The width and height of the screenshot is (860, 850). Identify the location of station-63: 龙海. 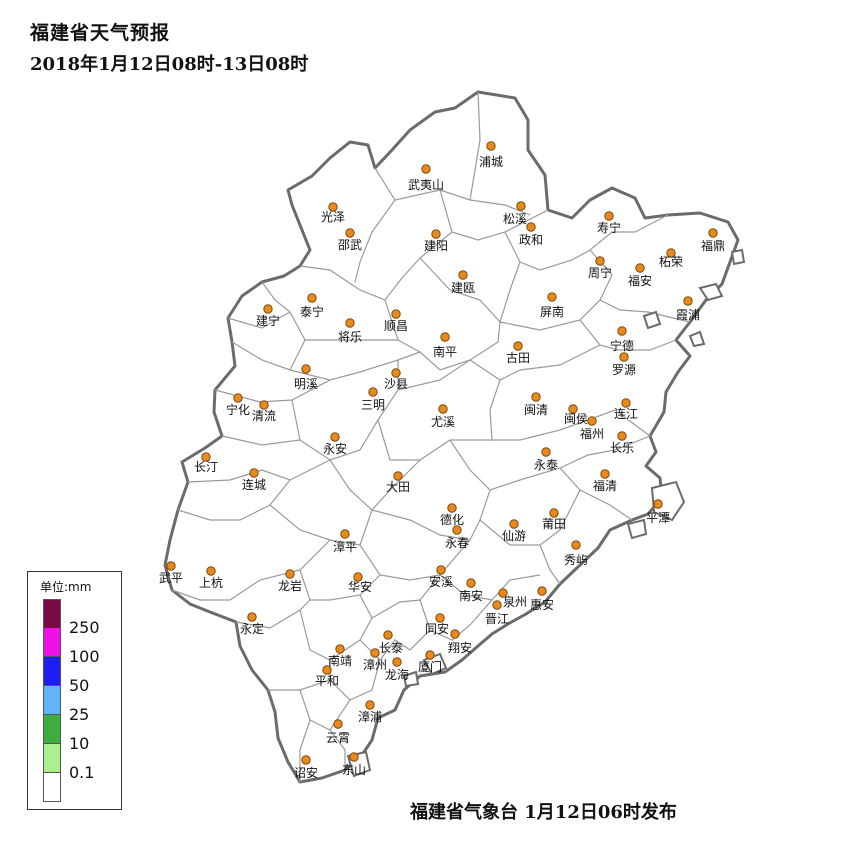
(397, 669).